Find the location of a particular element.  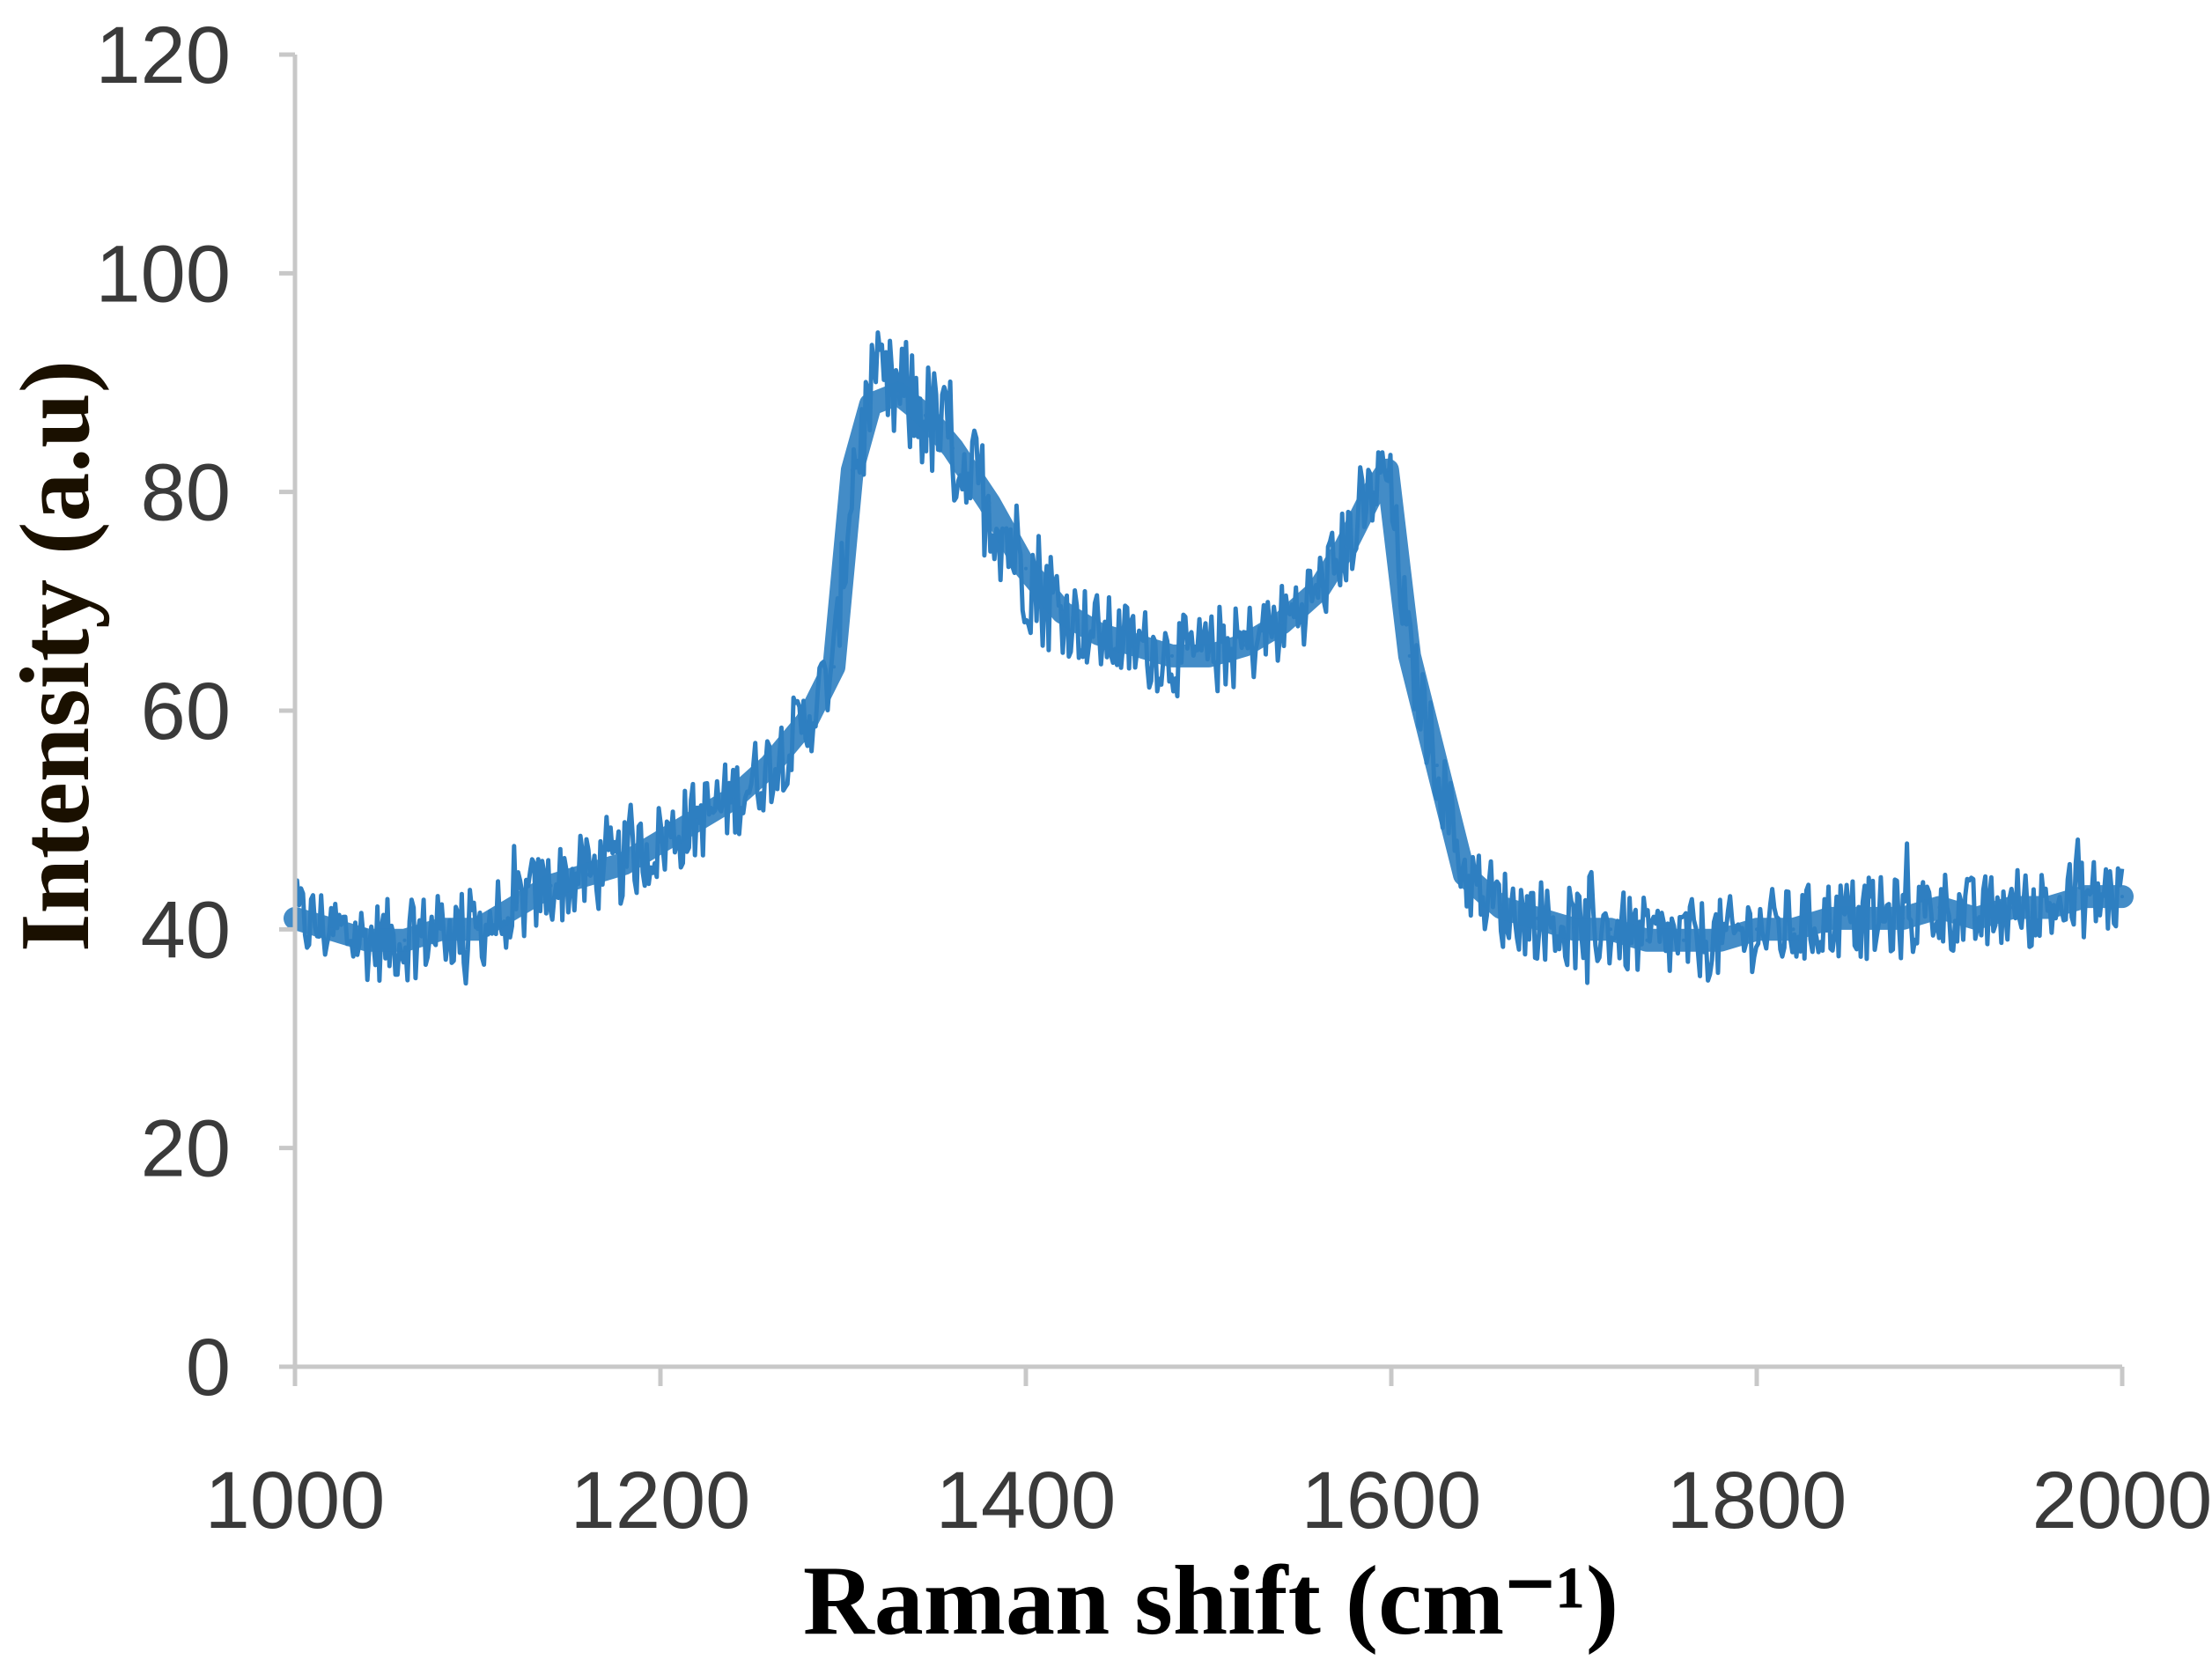

x-axis-title: Raman shift (cm⁻¹) is located at coordinates (1210, 1601).